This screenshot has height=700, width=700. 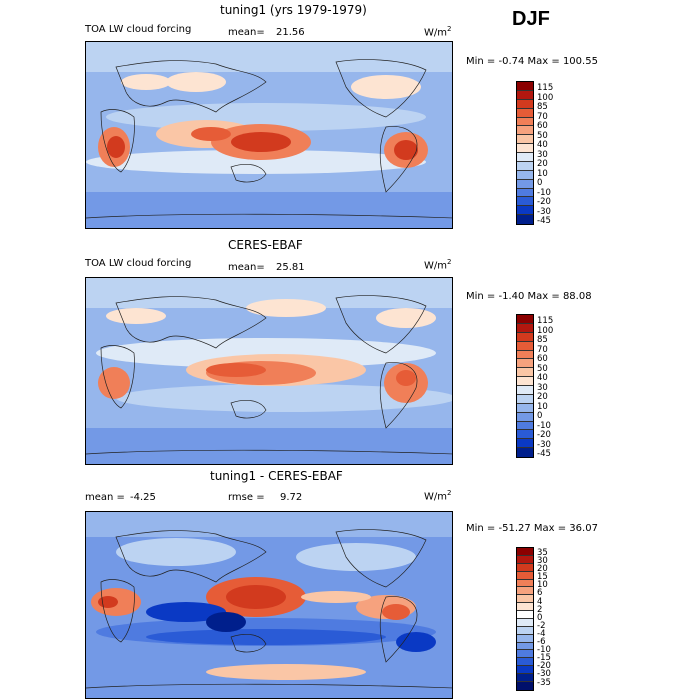 What do you see at coordinates (269, 605) in the screenshot?
I see `panel-3-map` at bounding box center [269, 605].